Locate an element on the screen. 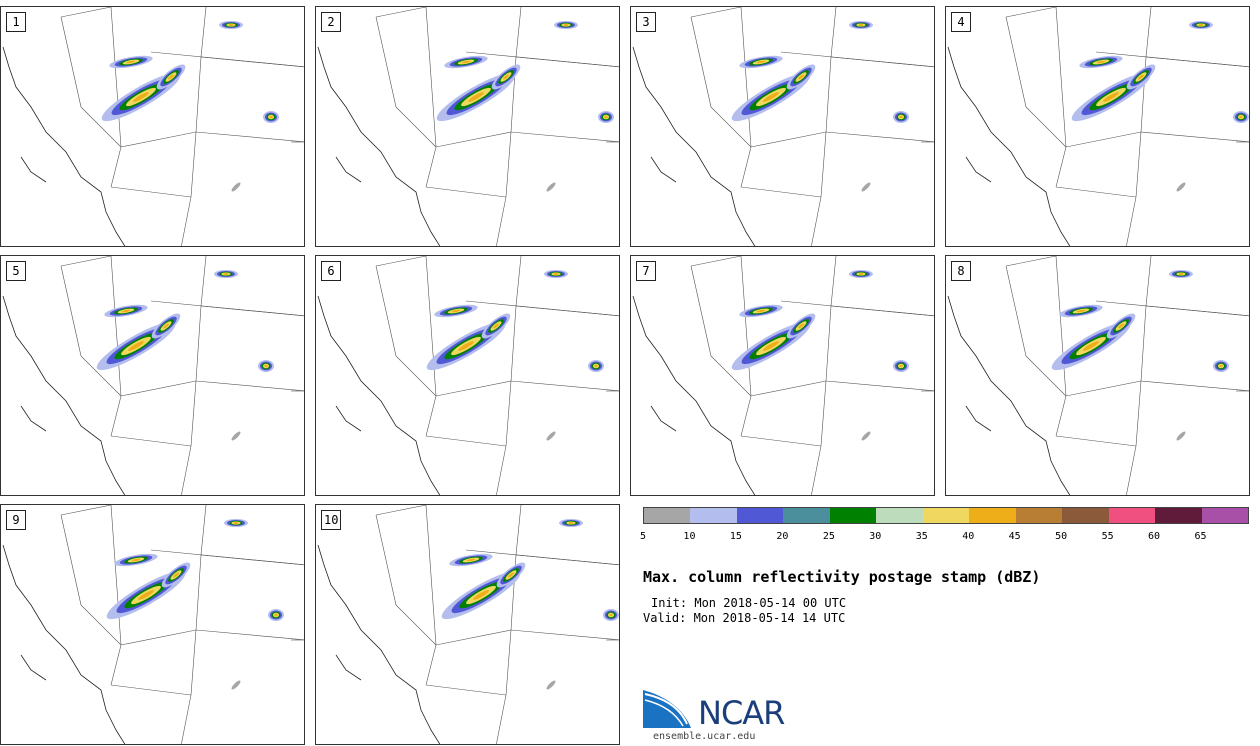 Image resolution: width=1260 pixels, height=746 pixels. colorbar-tick: 35 is located at coordinates (921, 536).